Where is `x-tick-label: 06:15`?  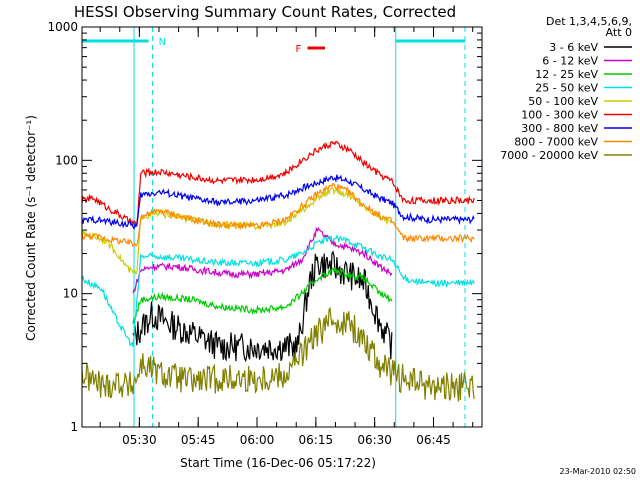 x-tick-label: 06:15 is located at coordinates (316, 440).